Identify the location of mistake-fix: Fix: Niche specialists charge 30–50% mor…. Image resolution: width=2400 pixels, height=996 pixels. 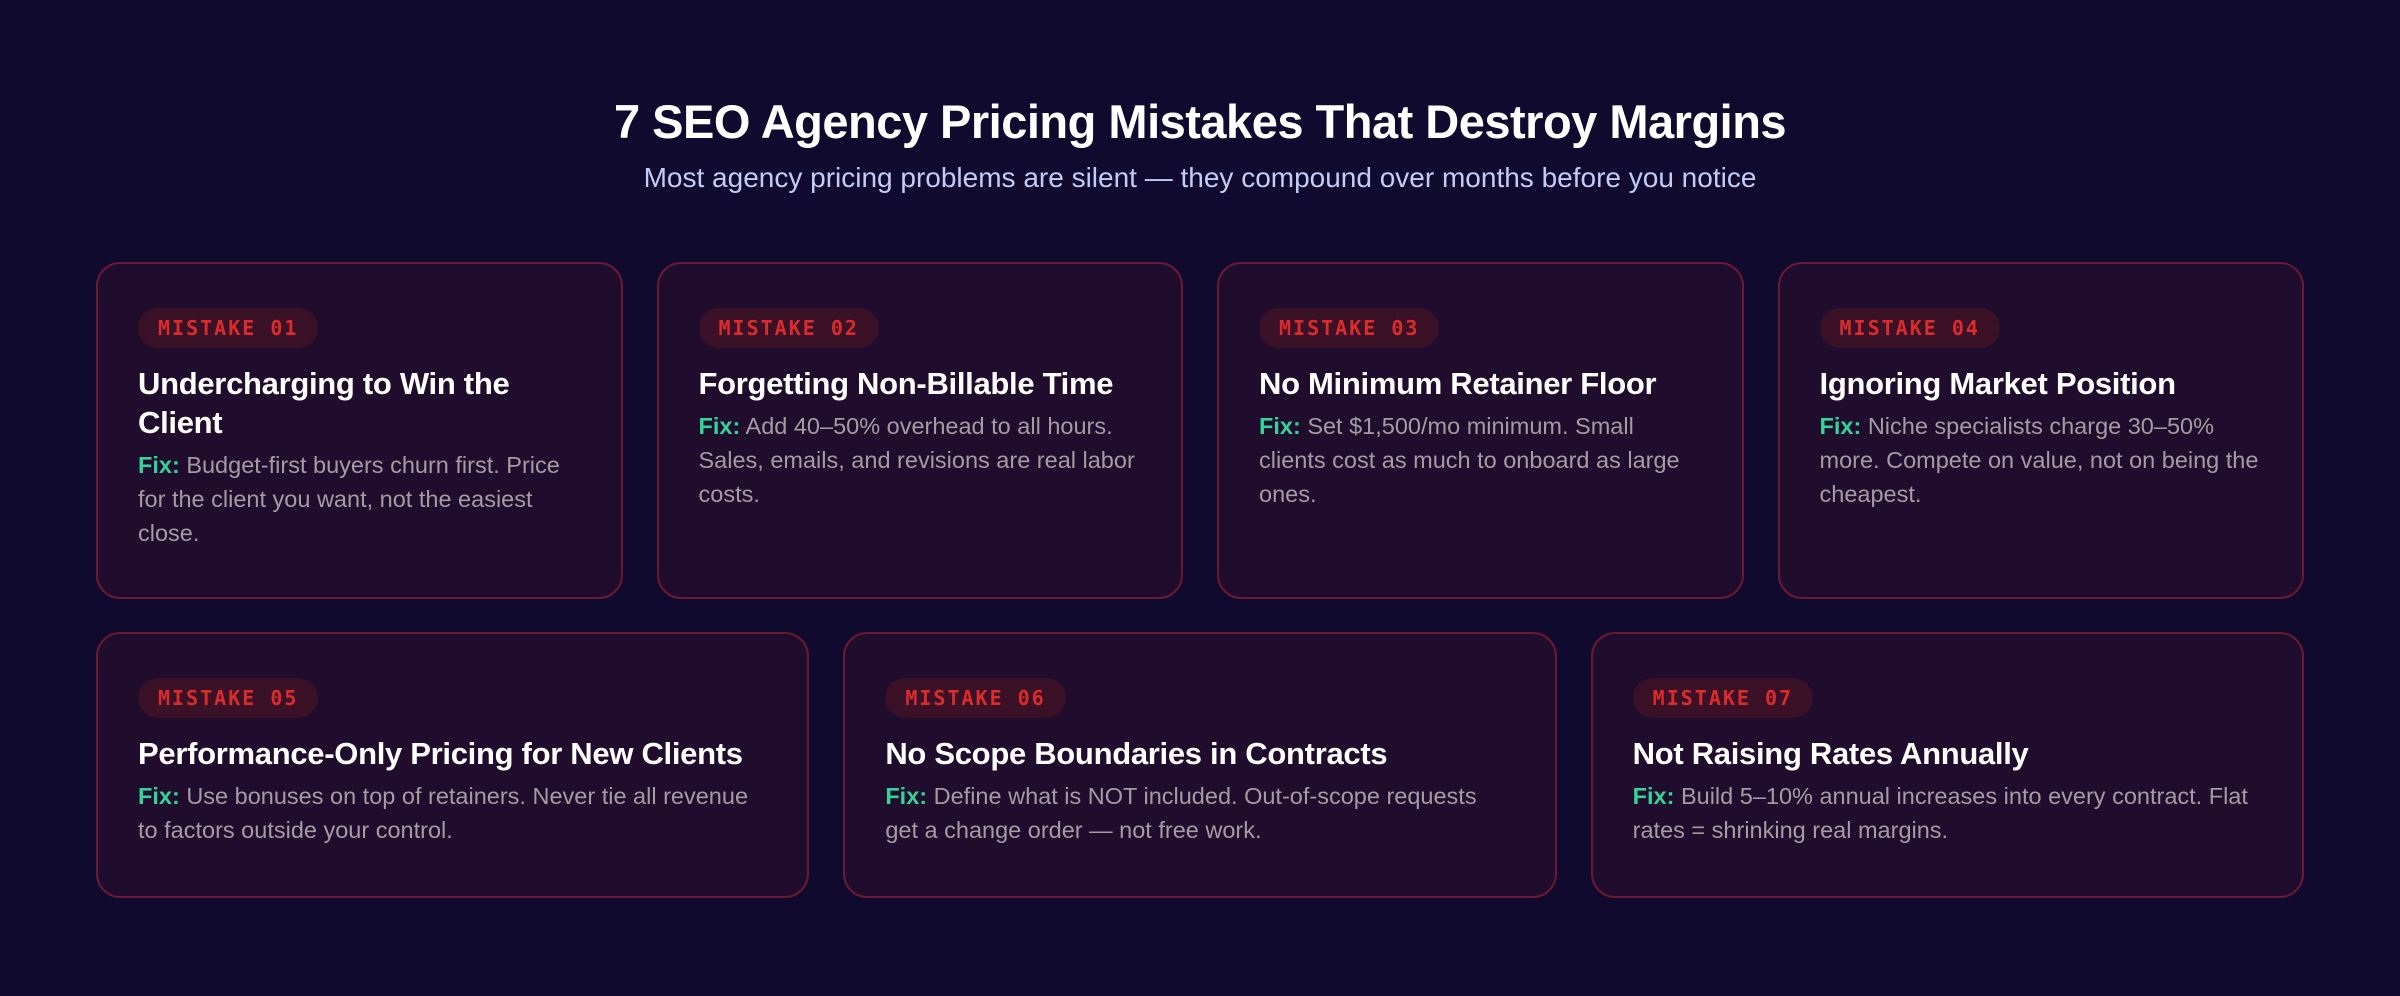
(2041, 460).